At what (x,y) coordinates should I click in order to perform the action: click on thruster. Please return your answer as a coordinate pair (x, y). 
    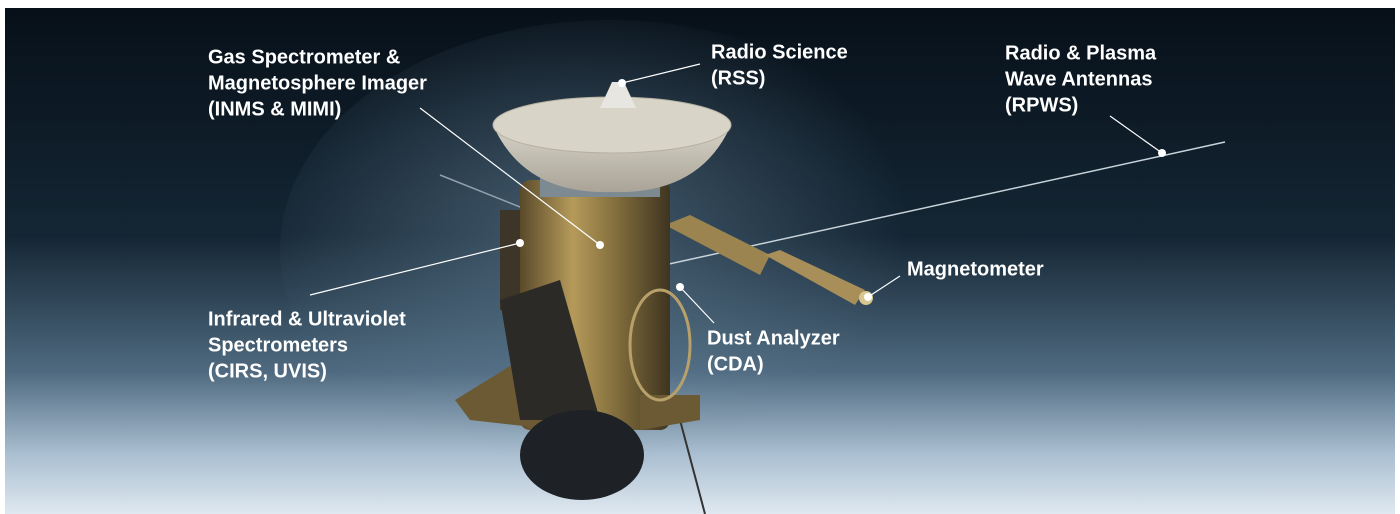
    Looking at the image, I should click on (670, 412).